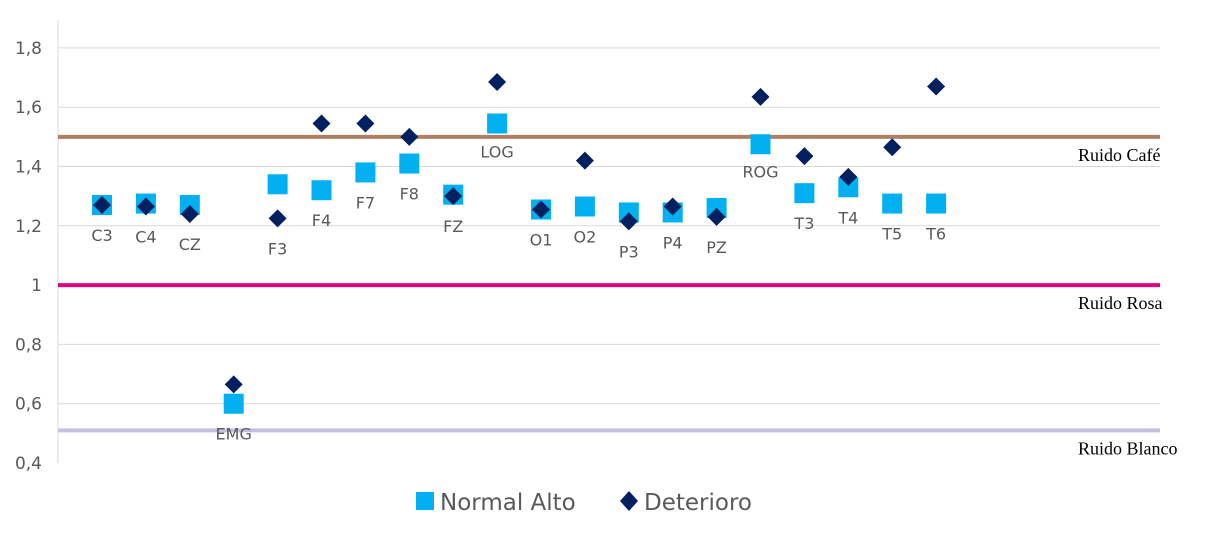 This screenshot has height=548, width=1211. Describe the element at coordinates (365, 202) in the screenshot. I see `category-label: F7` at that location.